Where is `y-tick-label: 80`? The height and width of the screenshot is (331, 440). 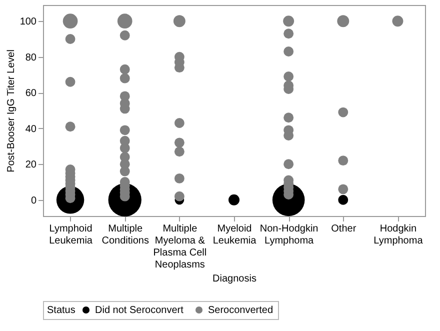
y-tick-label: 80 is located at coordinates (31, 58).